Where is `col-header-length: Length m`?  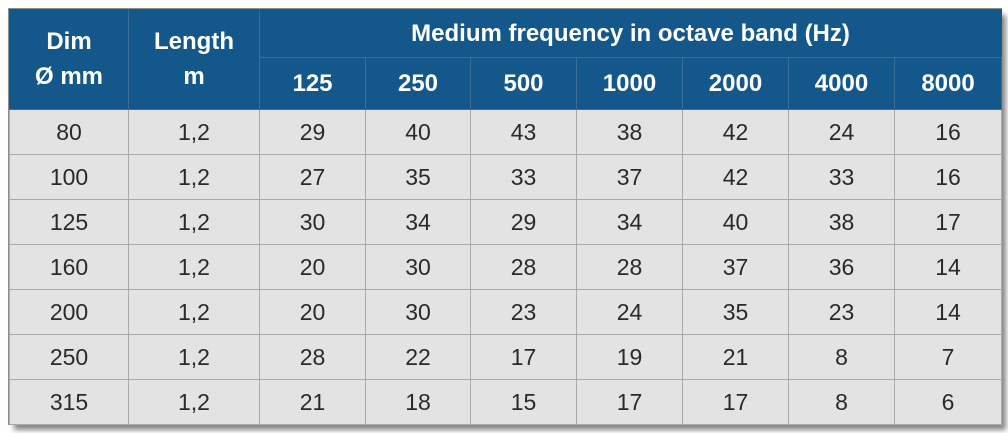
col-header-length: Length m is located at coordinates (194, 59).